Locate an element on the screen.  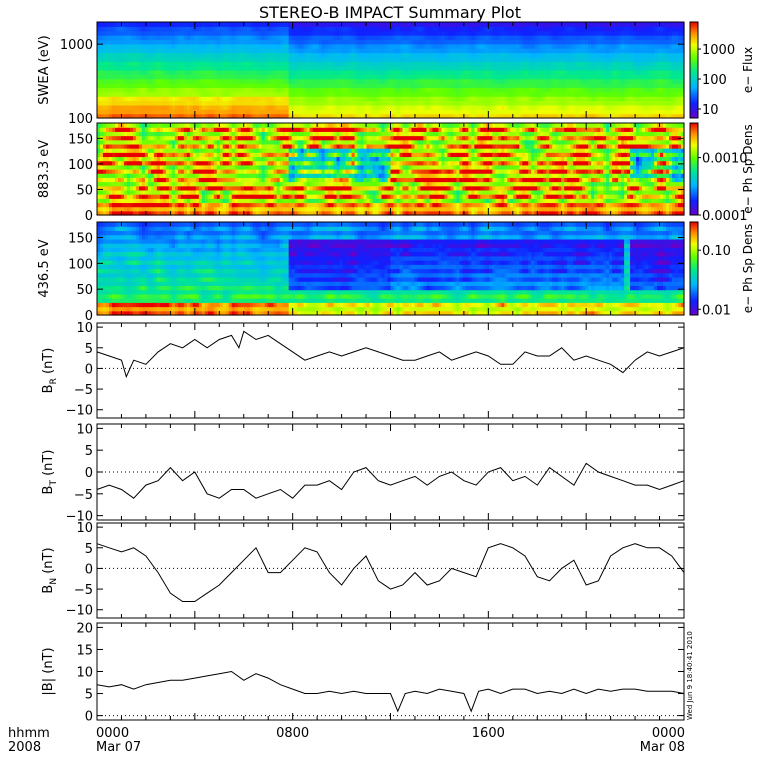
x-tick-label: 1600 is located at coordinates (488, 733).